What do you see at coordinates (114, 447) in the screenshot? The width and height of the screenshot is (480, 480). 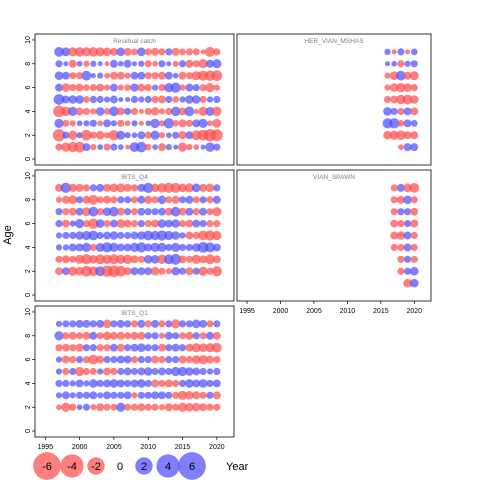 I see `x-tick-label: 2005` at bounding box center [114, 447].